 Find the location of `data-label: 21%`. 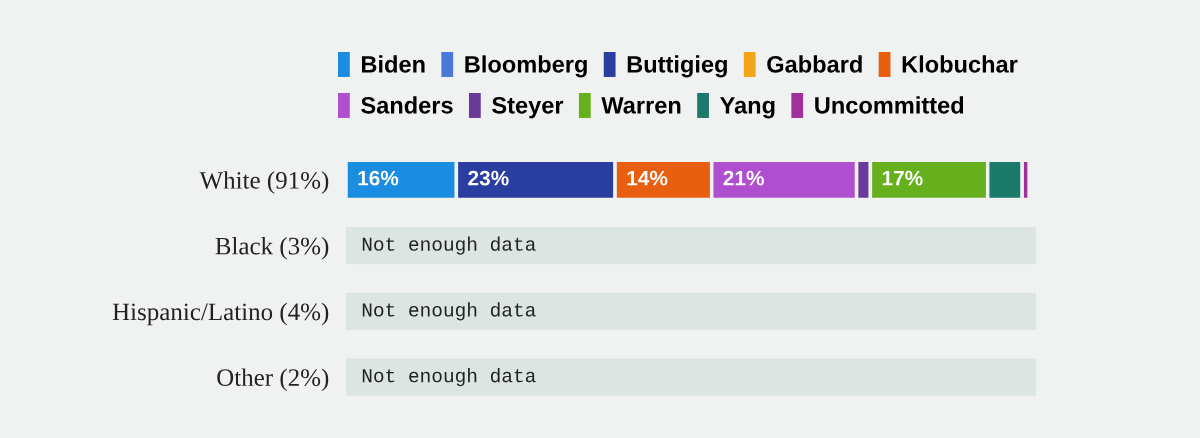

data-label: 21% is located at coordinates (743, 178).